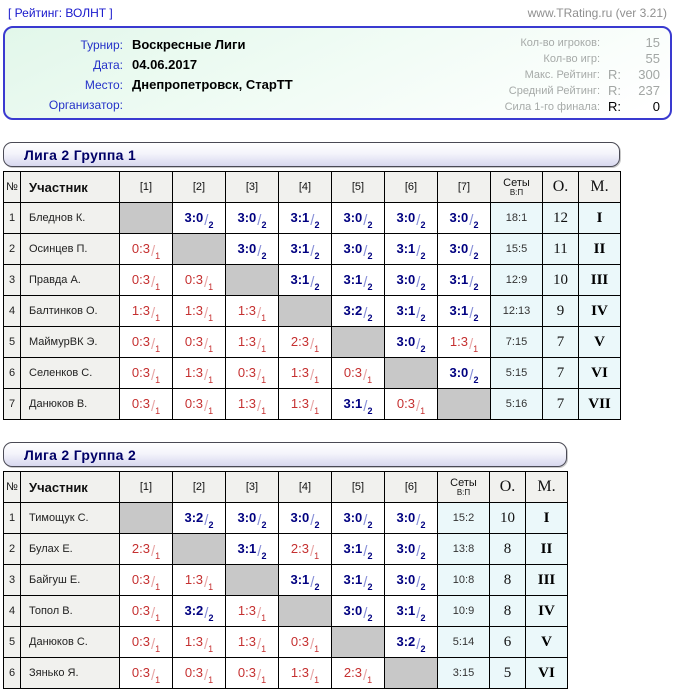 Image resolution: width=675 pixels, height=693 pixels. I want to click on sets-cell: 10:8, so click(463, 580).